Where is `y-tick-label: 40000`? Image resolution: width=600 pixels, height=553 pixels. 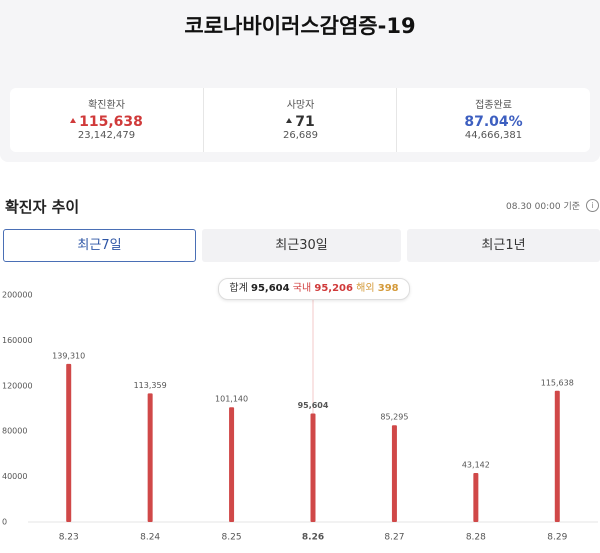 y-tick-label: 40000 is located at coordinates (14, 476).